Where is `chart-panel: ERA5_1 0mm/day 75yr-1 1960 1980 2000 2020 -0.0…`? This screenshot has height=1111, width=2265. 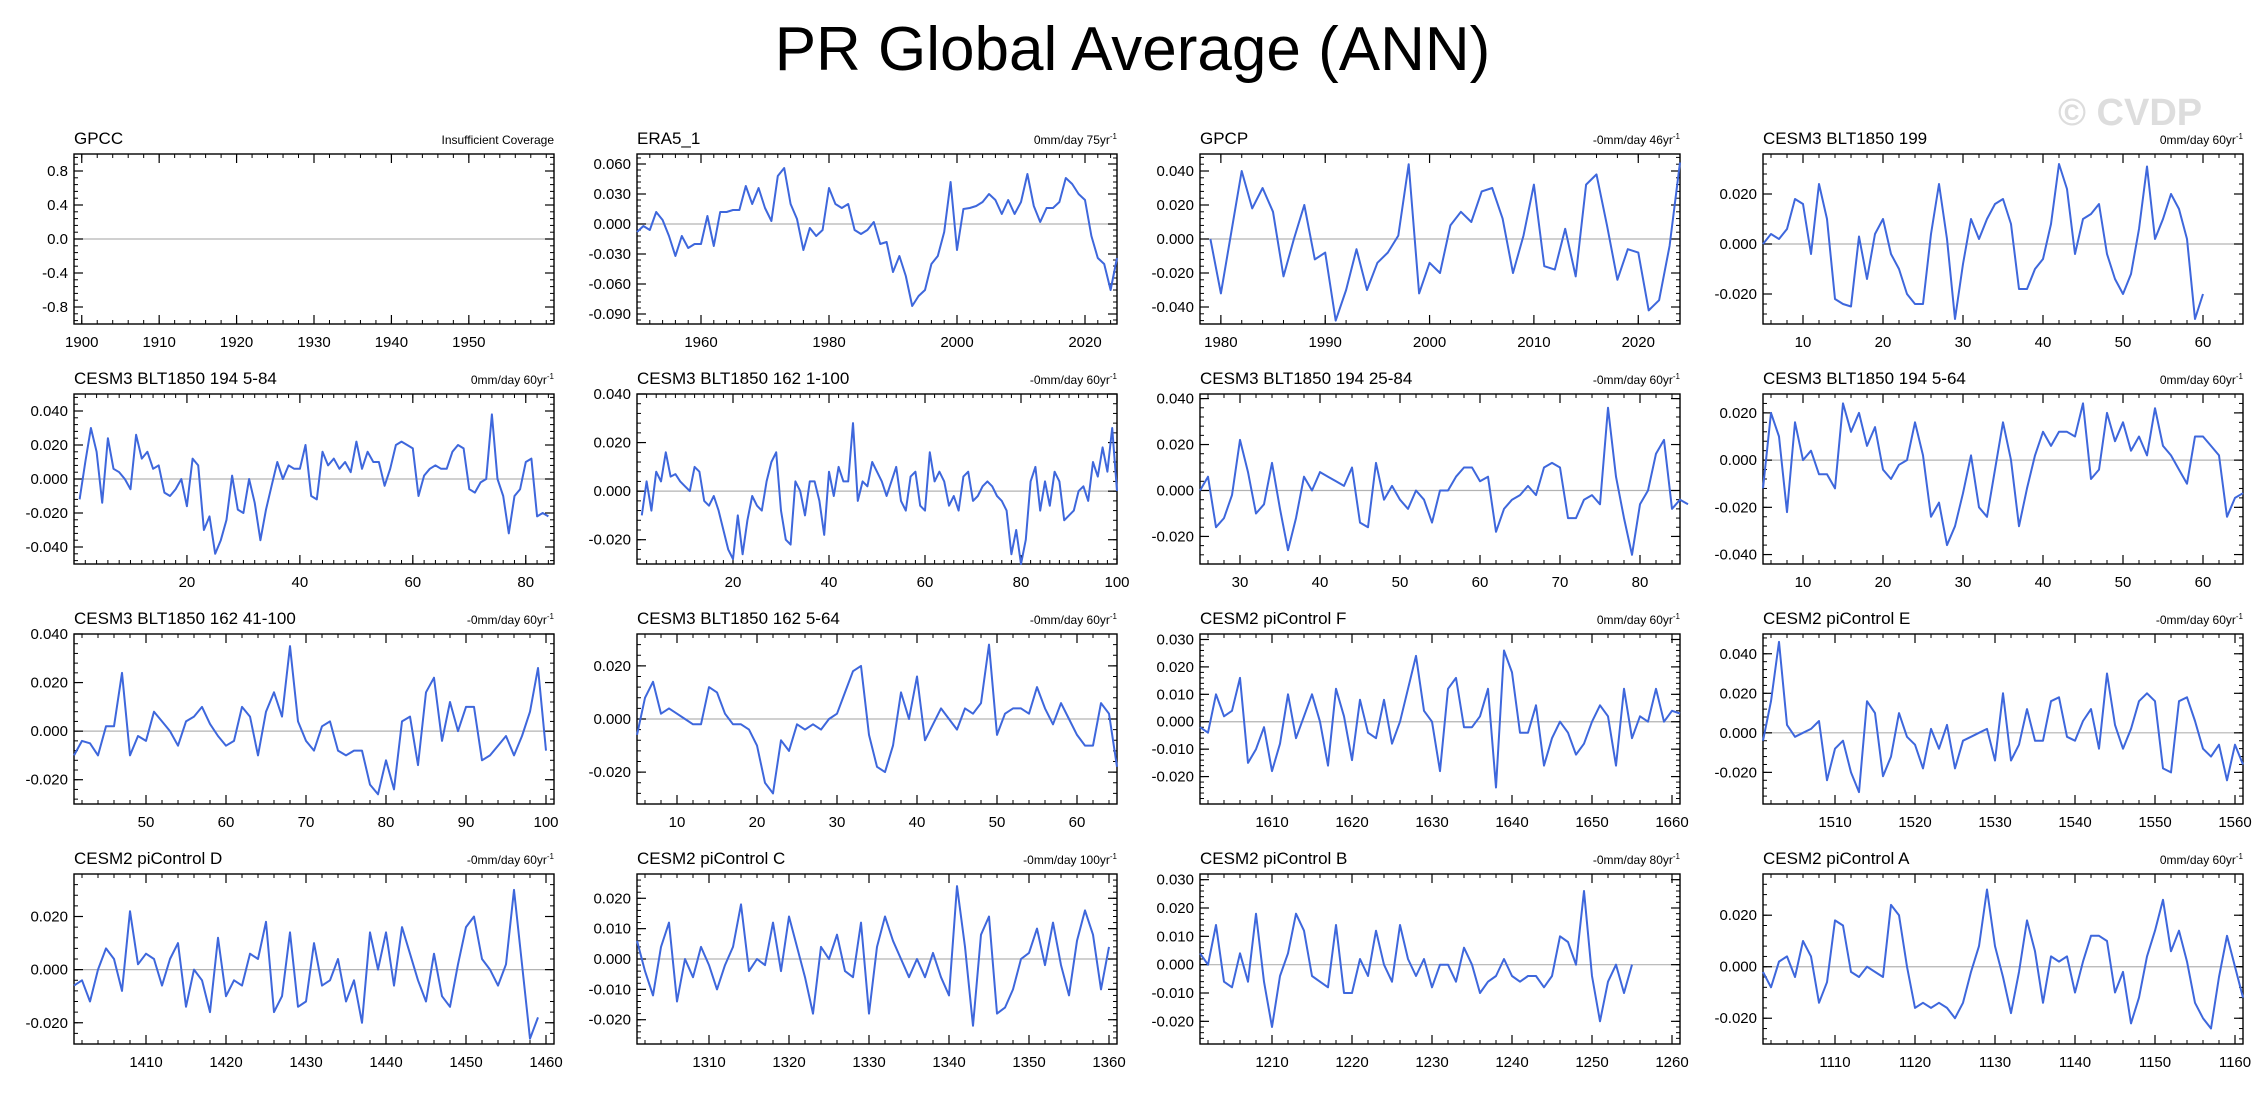
chart-panel: ERA5_1 0mm/day 75yr-1 1960 1980 2000 2020 -0.0… is located at coordinates (853, 240).